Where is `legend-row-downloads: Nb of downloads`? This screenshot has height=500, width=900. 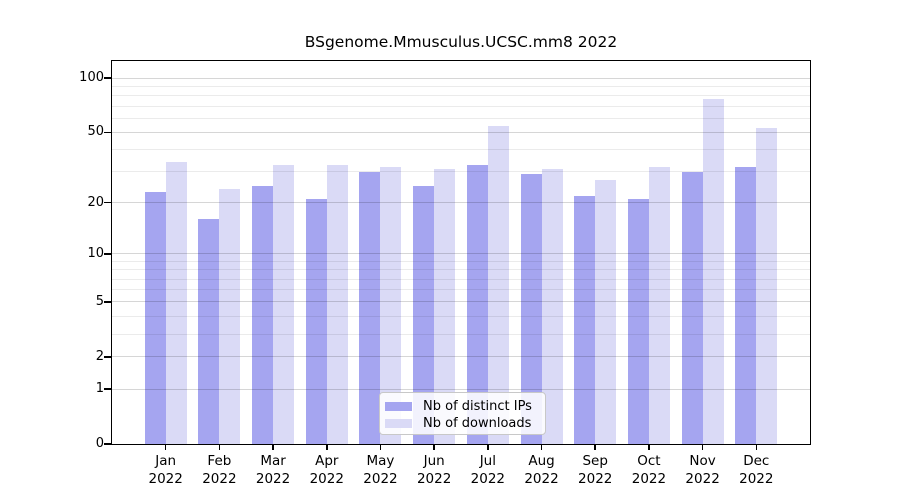 legend-row-downloads: Nb of downloads is located at coordinates (465, 423).